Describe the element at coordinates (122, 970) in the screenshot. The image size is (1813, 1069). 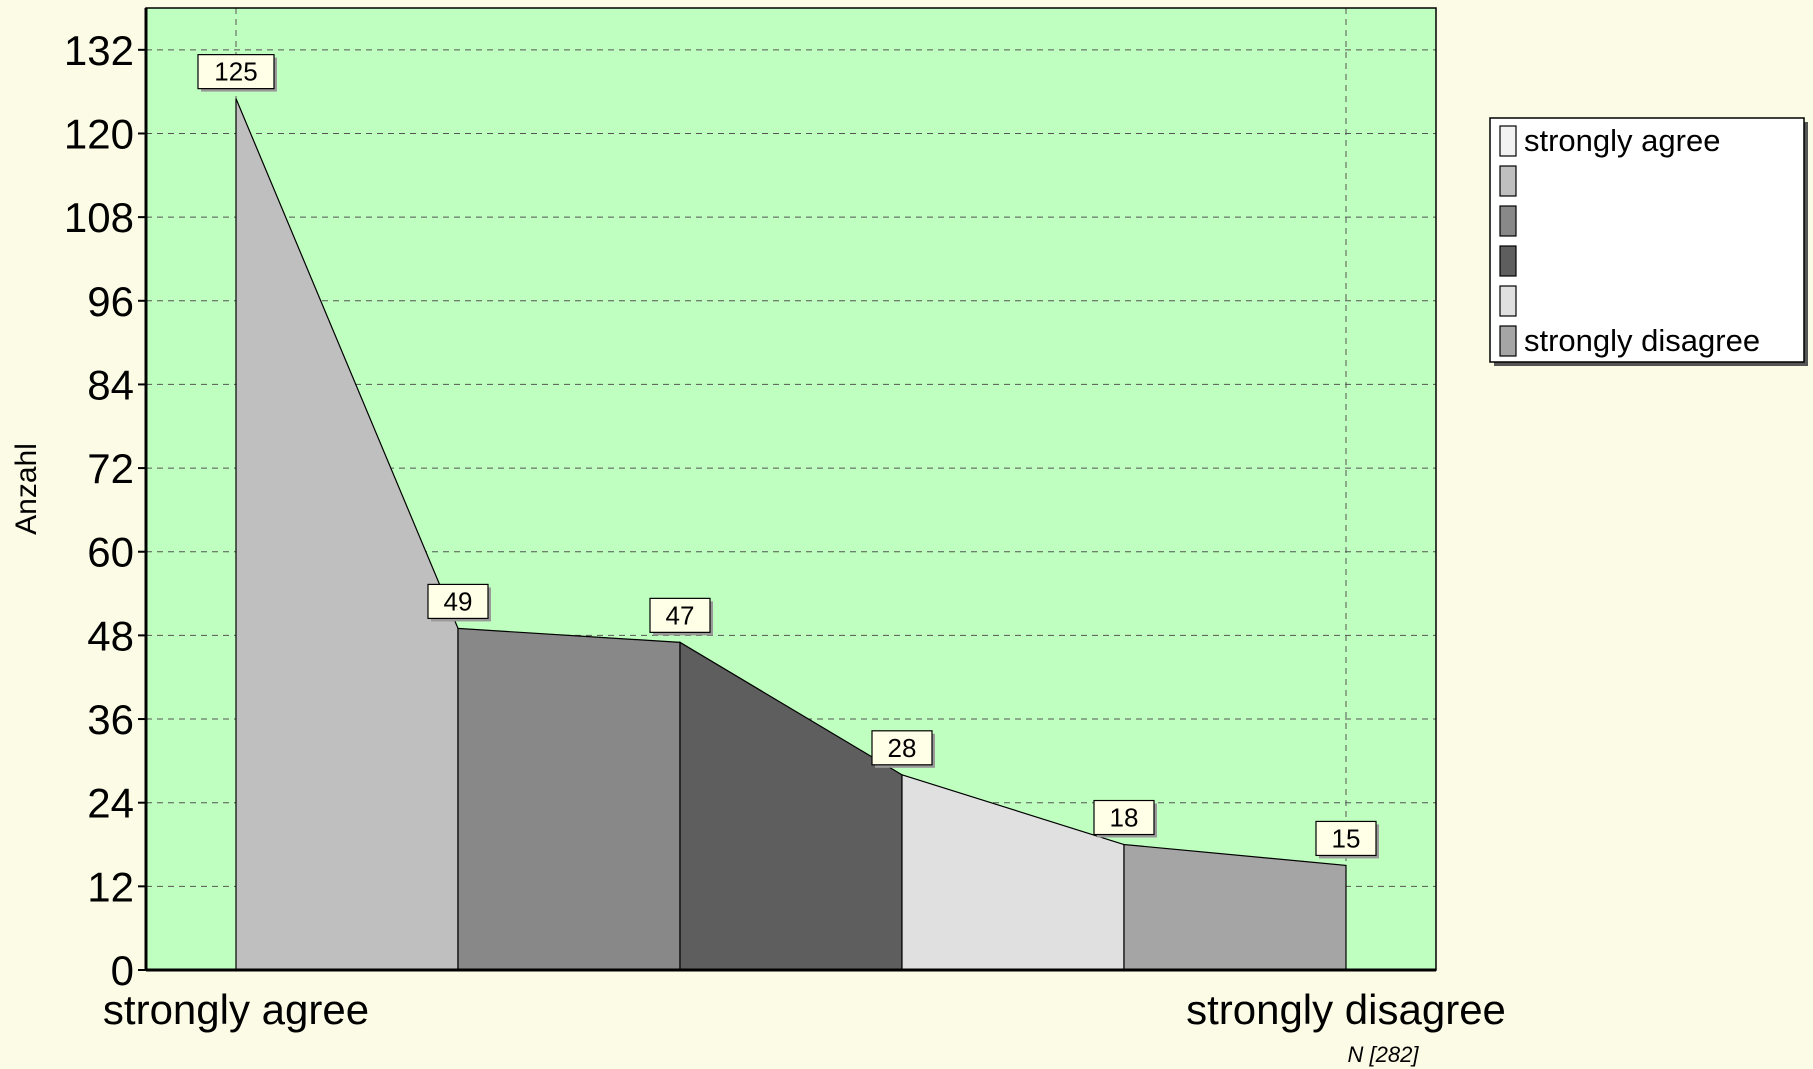
I see `y-tick-label: 0` at that location.